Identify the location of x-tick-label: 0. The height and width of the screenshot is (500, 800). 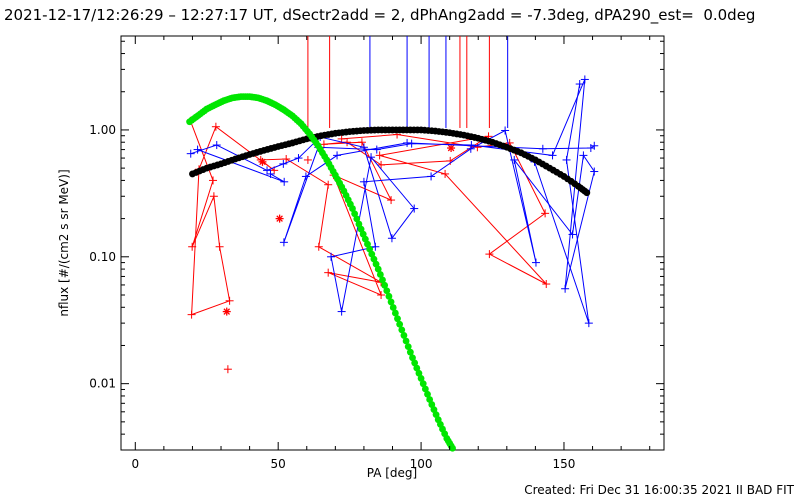
(135, 464).